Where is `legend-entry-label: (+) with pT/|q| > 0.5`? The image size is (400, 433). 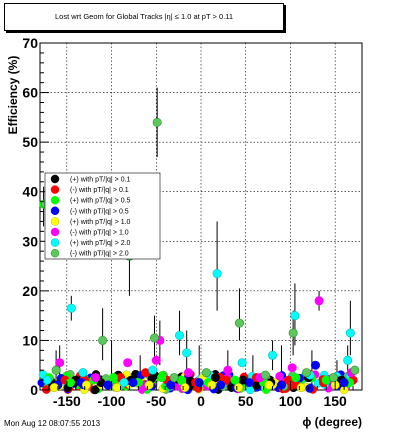 legend-entry-label: (+) with pT/|q| > 0.5 is located at coordinates (100, 201).